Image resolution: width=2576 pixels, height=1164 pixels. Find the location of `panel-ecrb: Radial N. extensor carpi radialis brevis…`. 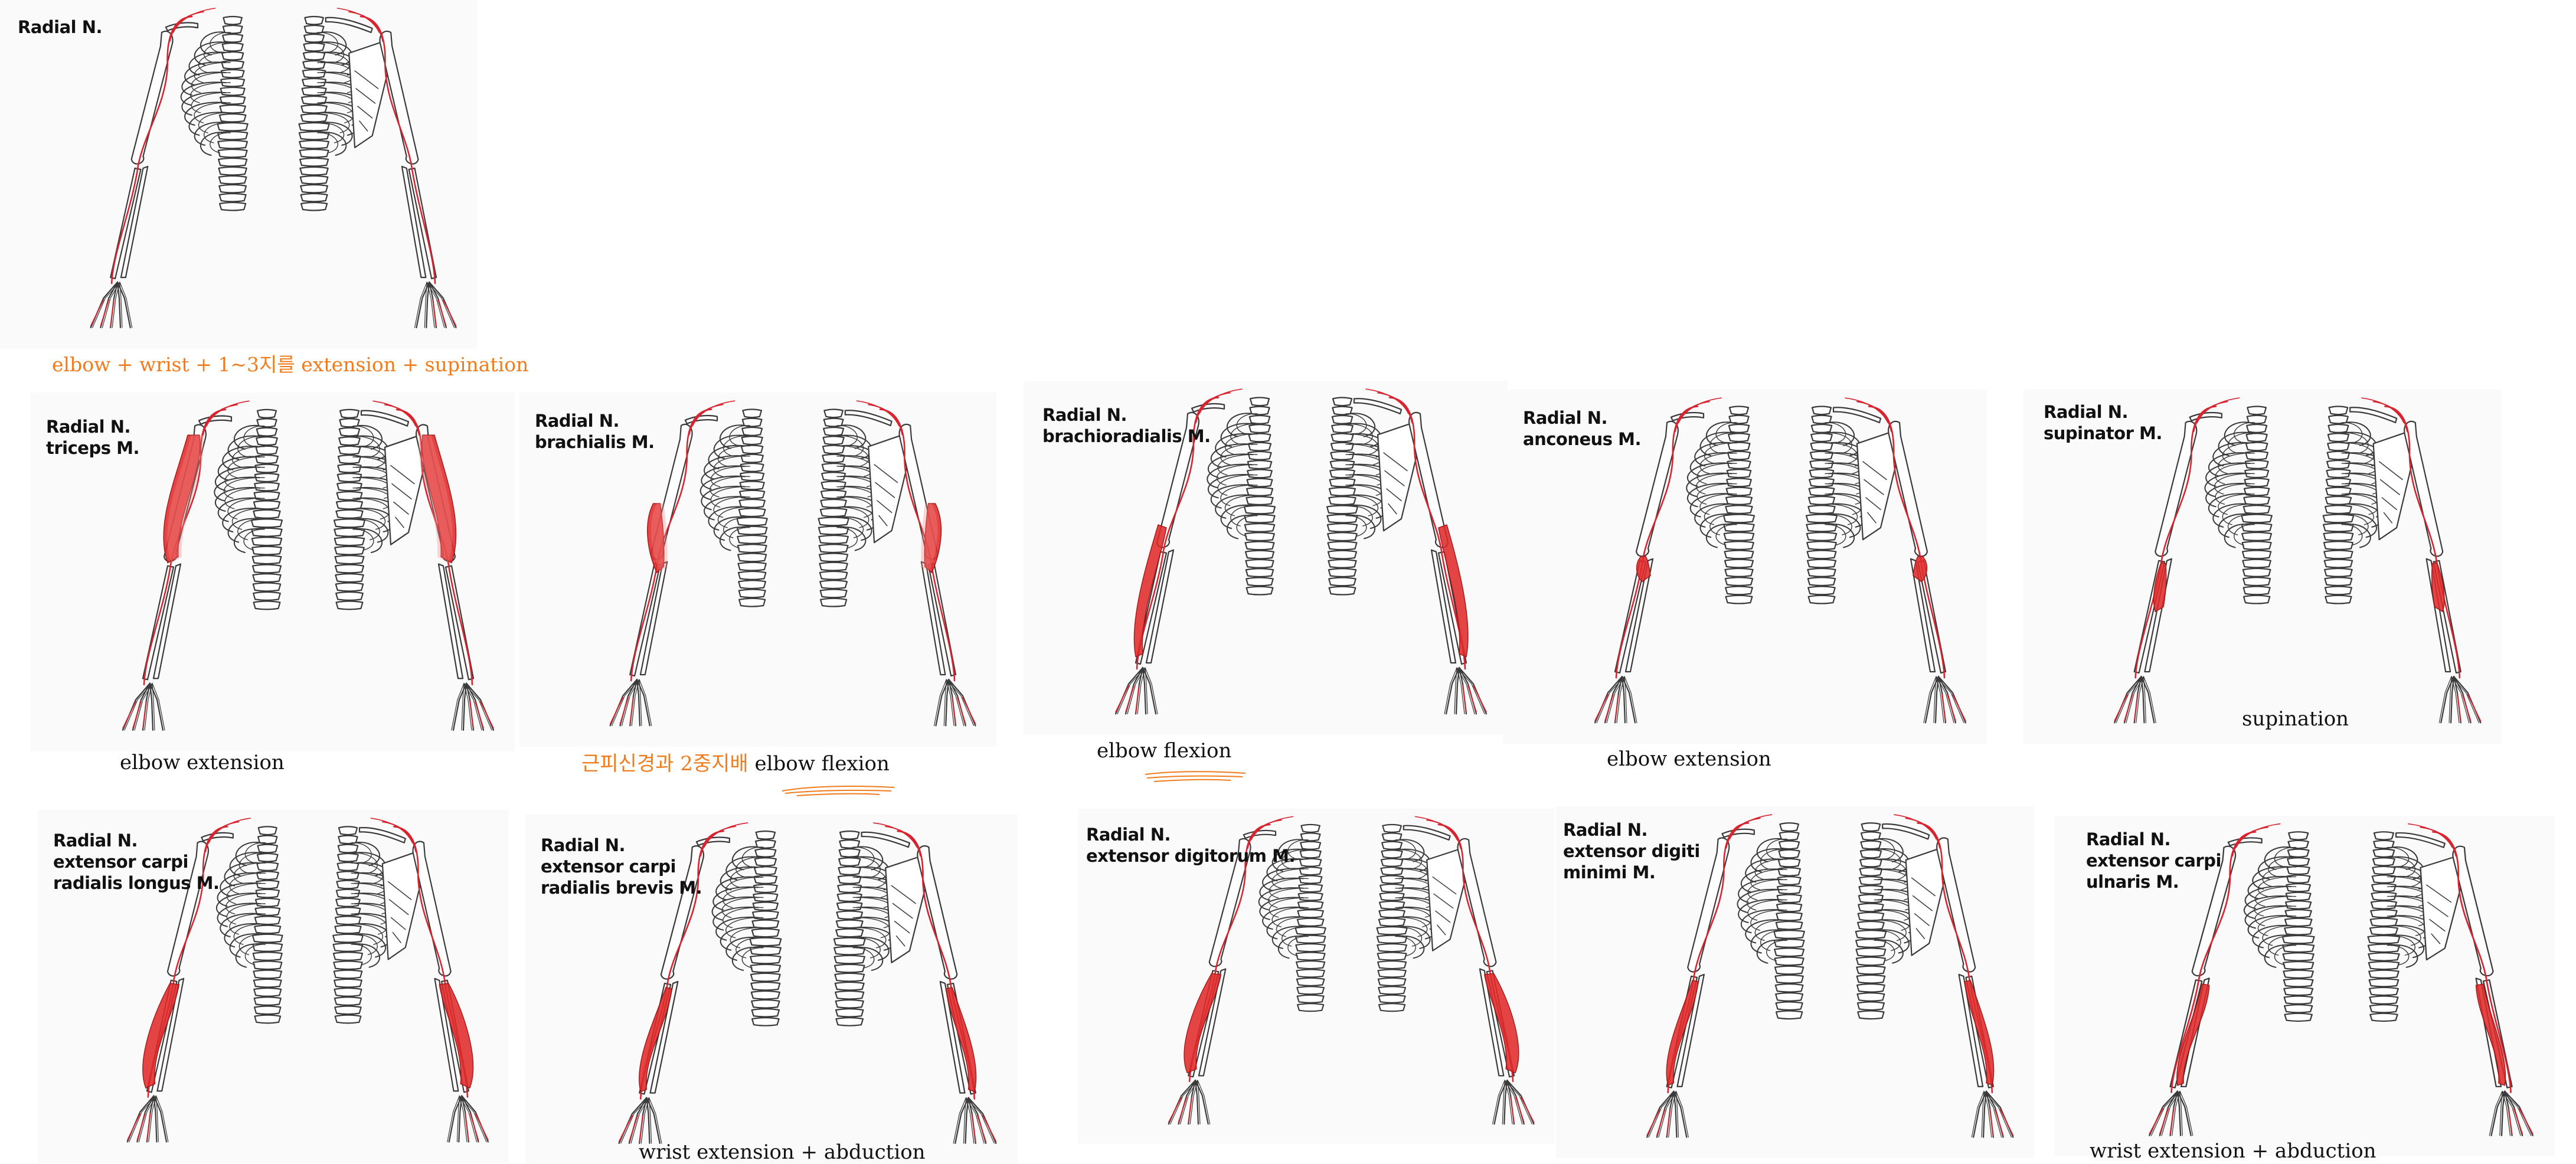

panel-ecrb: Radial N. extensor carpi radialis brevis… is located at coordinates (771, 989).